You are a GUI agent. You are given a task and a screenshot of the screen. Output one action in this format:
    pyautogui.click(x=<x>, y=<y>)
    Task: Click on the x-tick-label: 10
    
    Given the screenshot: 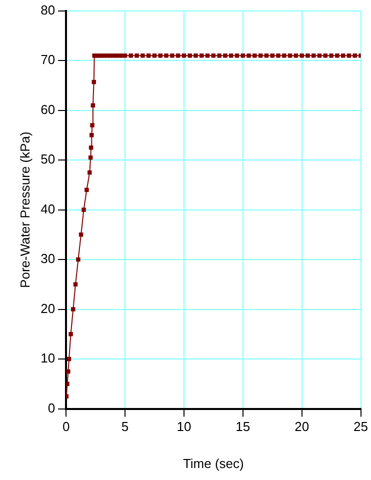 What is the action you would take?
    pyautogui.click(x=184, y=426)
    